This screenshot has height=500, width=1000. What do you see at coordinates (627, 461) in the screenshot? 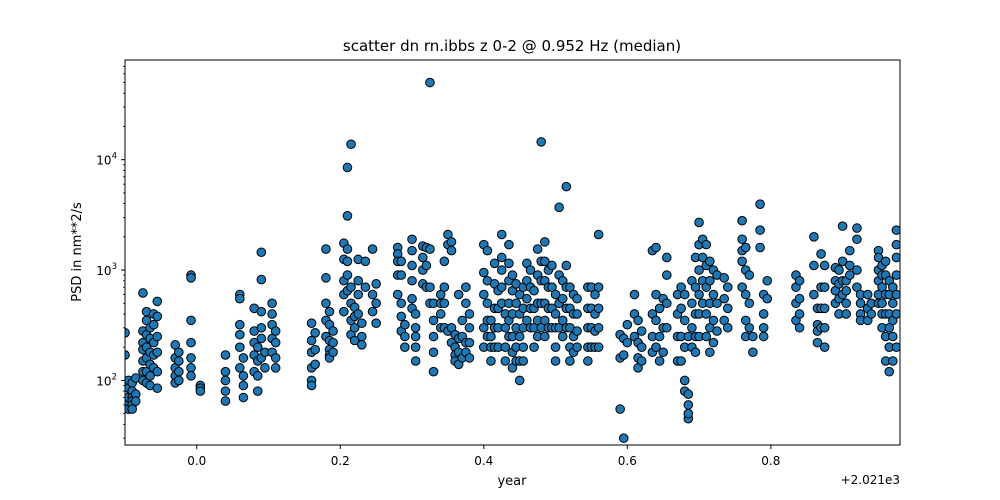
I see `x-tick-label: 0.6` at bounding box center [627, 461].